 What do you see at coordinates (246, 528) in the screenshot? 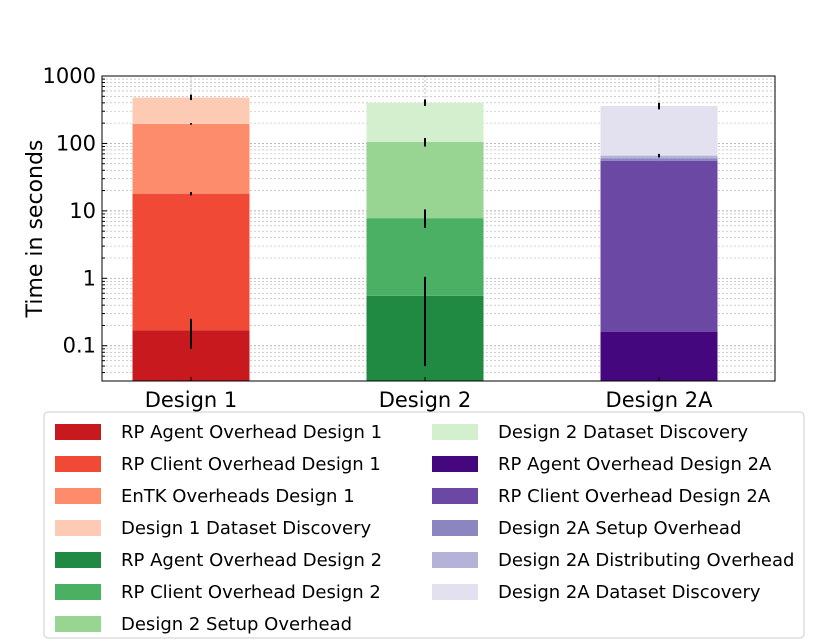
I see `legend-label: Design 1 Dataset Discovery` at bounding box center [246, 528].